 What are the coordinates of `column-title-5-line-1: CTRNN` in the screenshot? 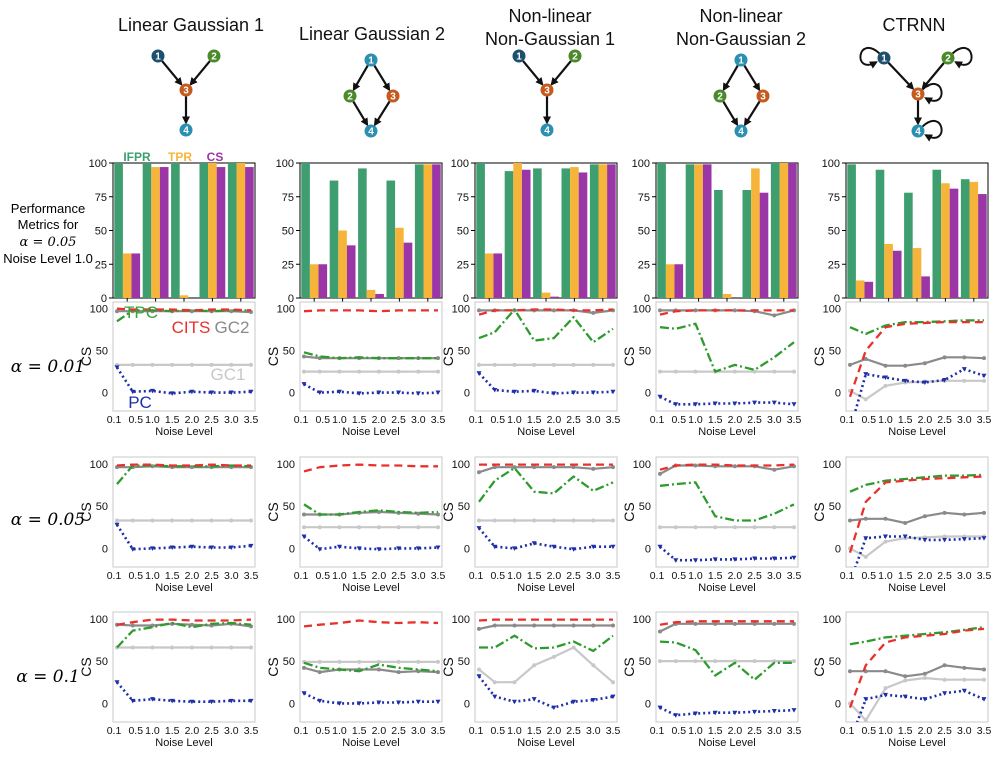 It's located at (914, 25).